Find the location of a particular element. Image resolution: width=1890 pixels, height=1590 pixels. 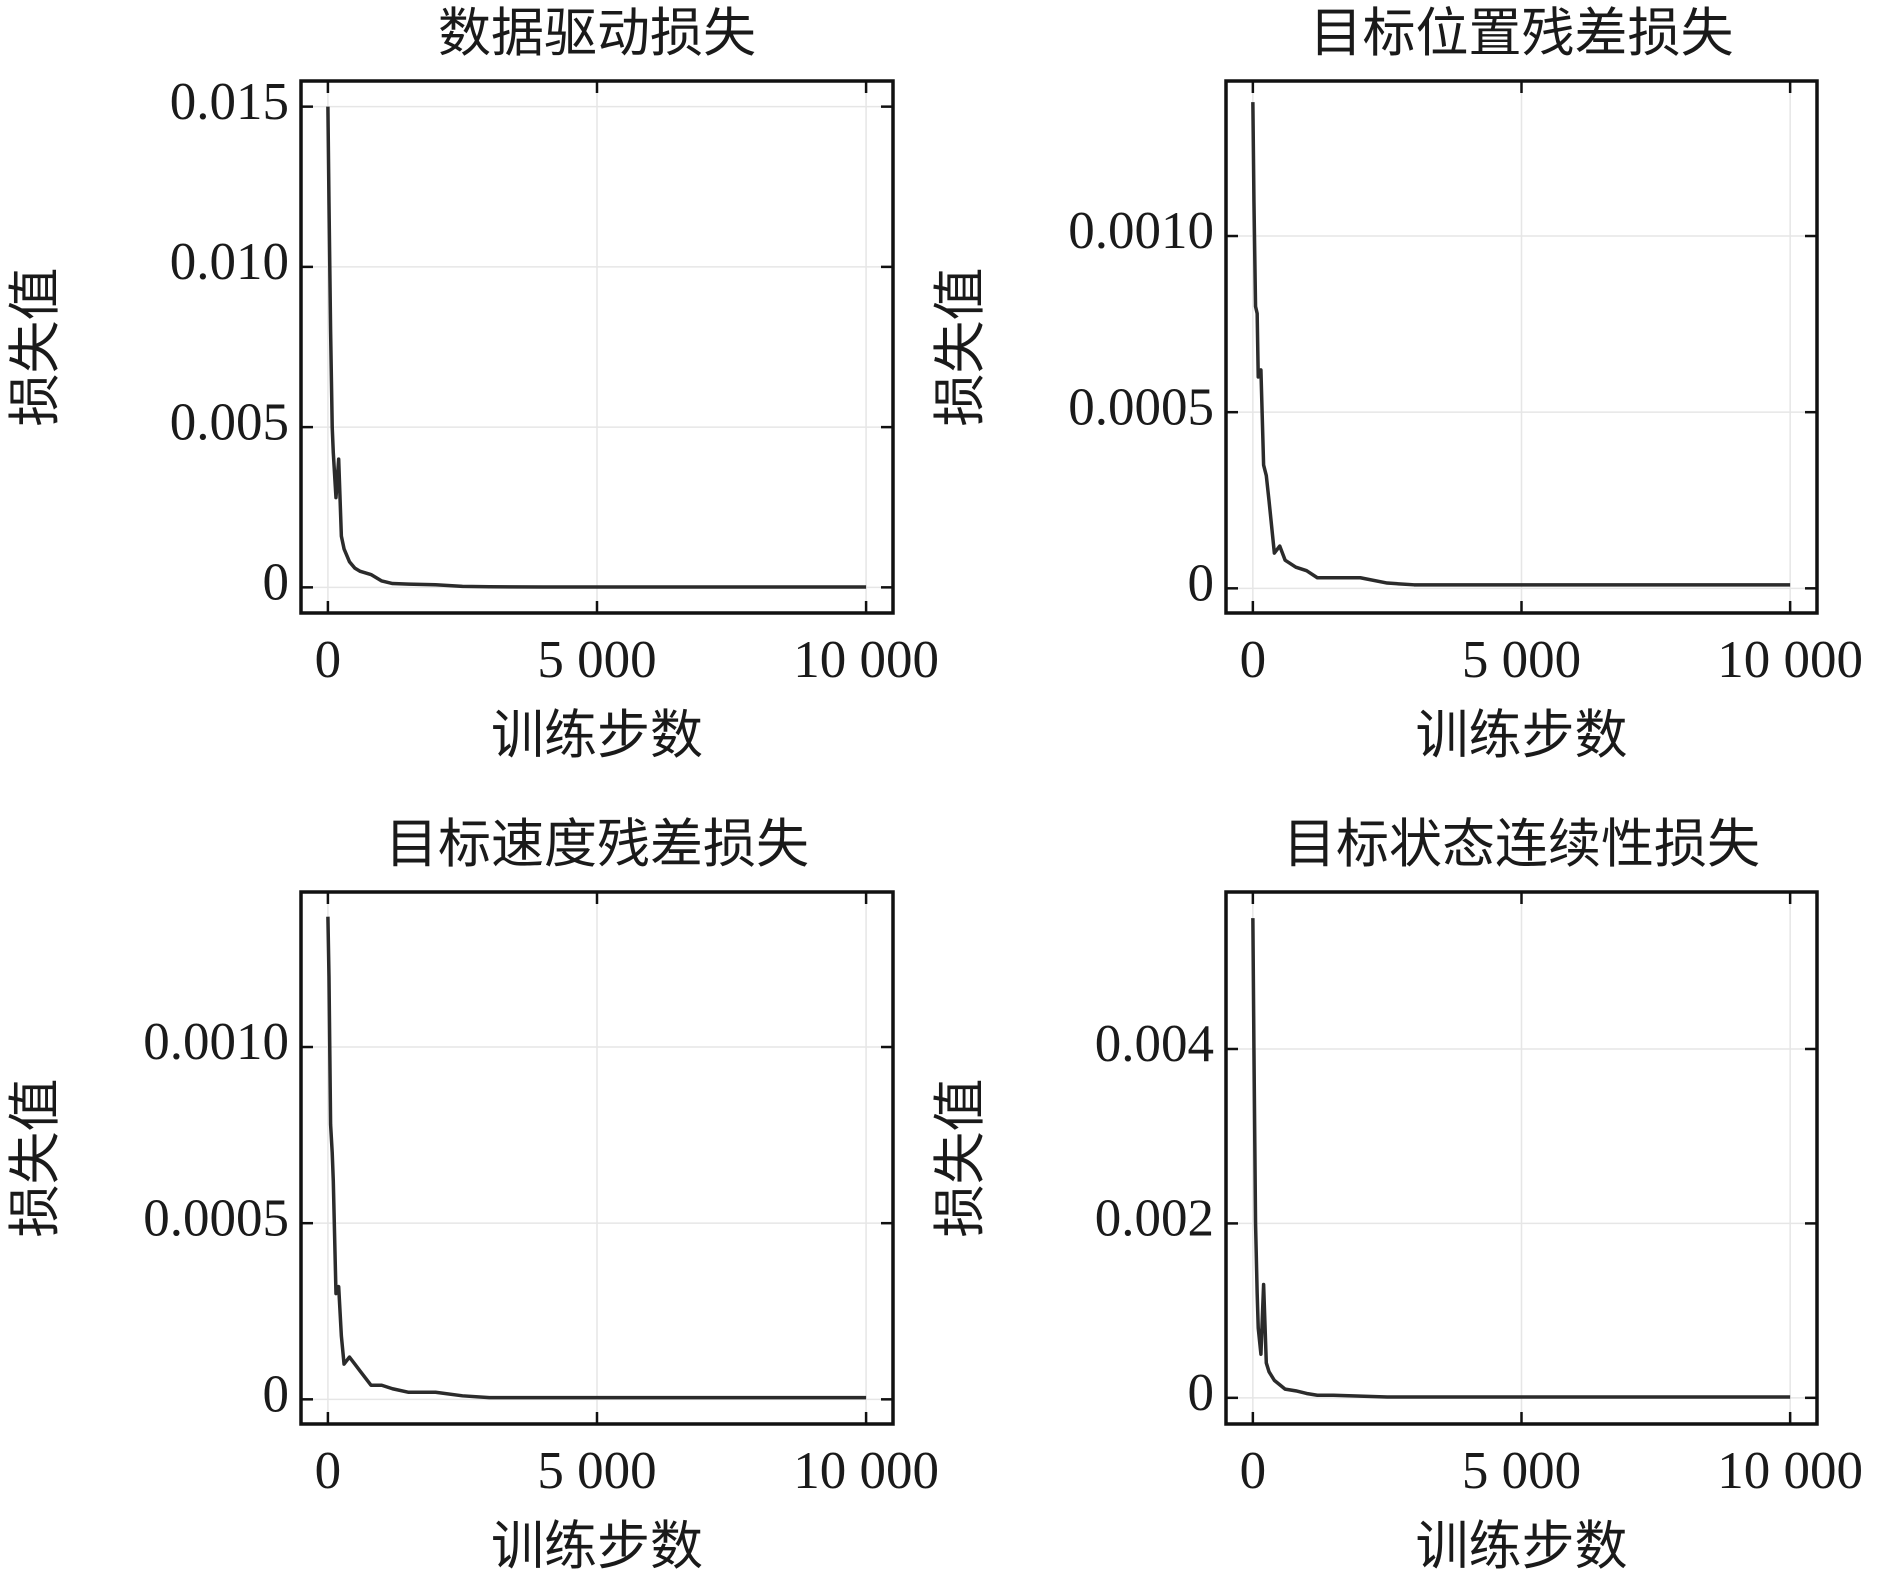

y-tick-label: 0.002 is located at coordinates (1154, 1219).